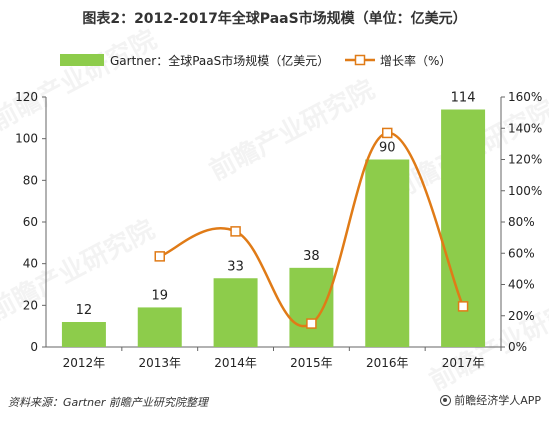 The width and height of the screenshot is (549, 421). Describe the element at coordinates (235, 266) in the screenshot. I see `bar-data-label: 33` at that location.